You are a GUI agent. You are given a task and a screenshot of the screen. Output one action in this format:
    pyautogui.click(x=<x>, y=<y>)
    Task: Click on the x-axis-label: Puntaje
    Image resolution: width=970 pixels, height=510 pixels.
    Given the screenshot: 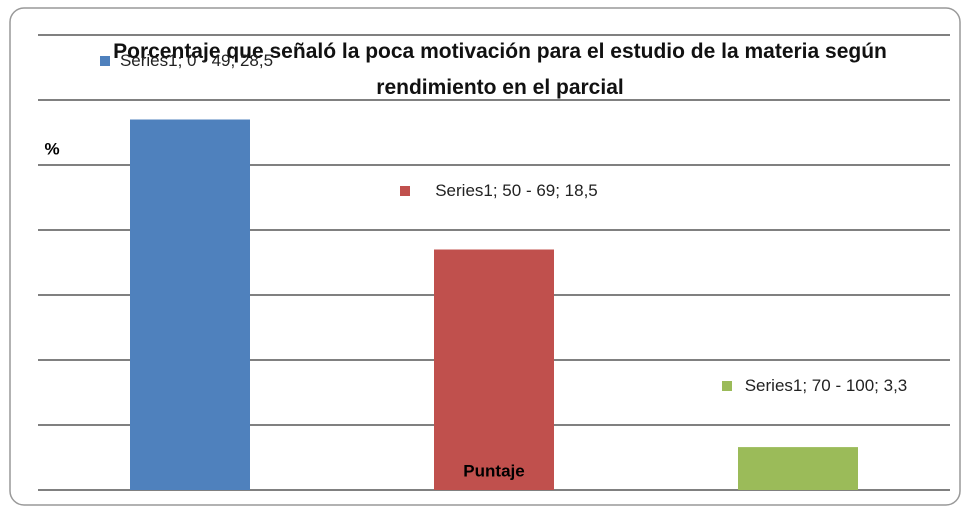 What is the action you would take?
    pyautogui.click(x=493, y=470)
    